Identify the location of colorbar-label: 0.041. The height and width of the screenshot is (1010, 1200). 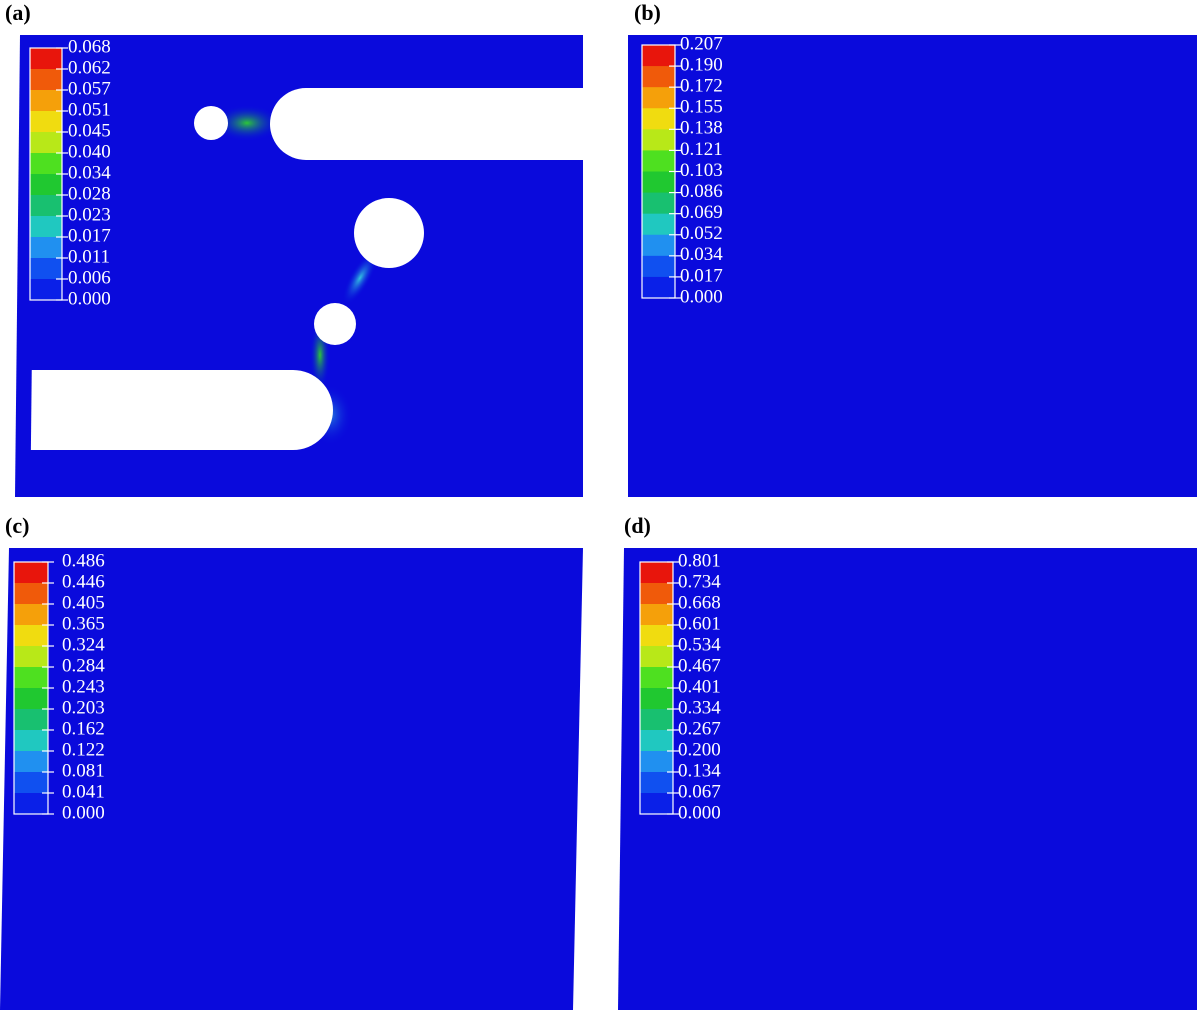
(83, 791).